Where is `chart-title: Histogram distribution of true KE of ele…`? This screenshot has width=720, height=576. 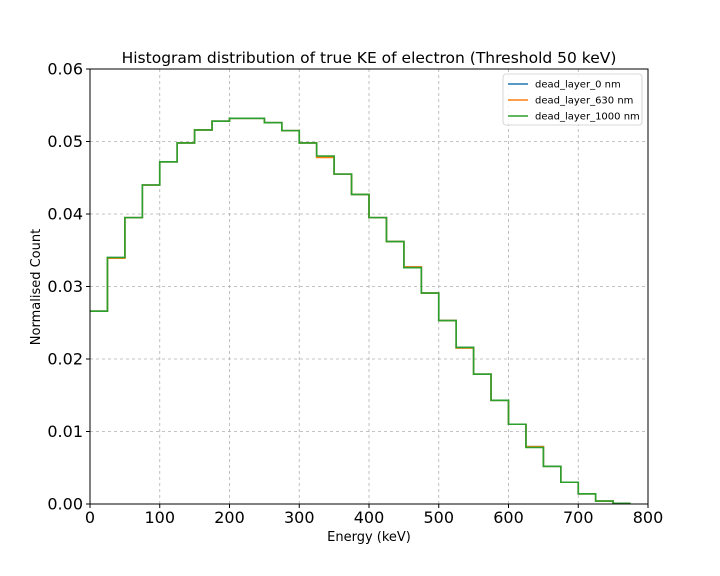 chart-title: Histogram distribution of true KE of ele… is located at coordinates (369, 58).